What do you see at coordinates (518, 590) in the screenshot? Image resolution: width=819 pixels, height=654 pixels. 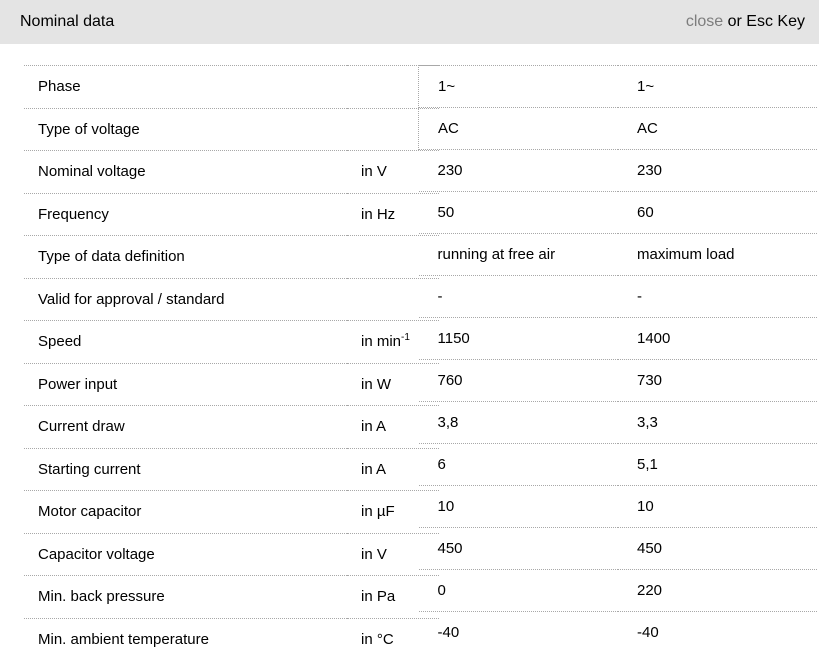 I see `row-value-1: 0` at bounding box center [518, 590].